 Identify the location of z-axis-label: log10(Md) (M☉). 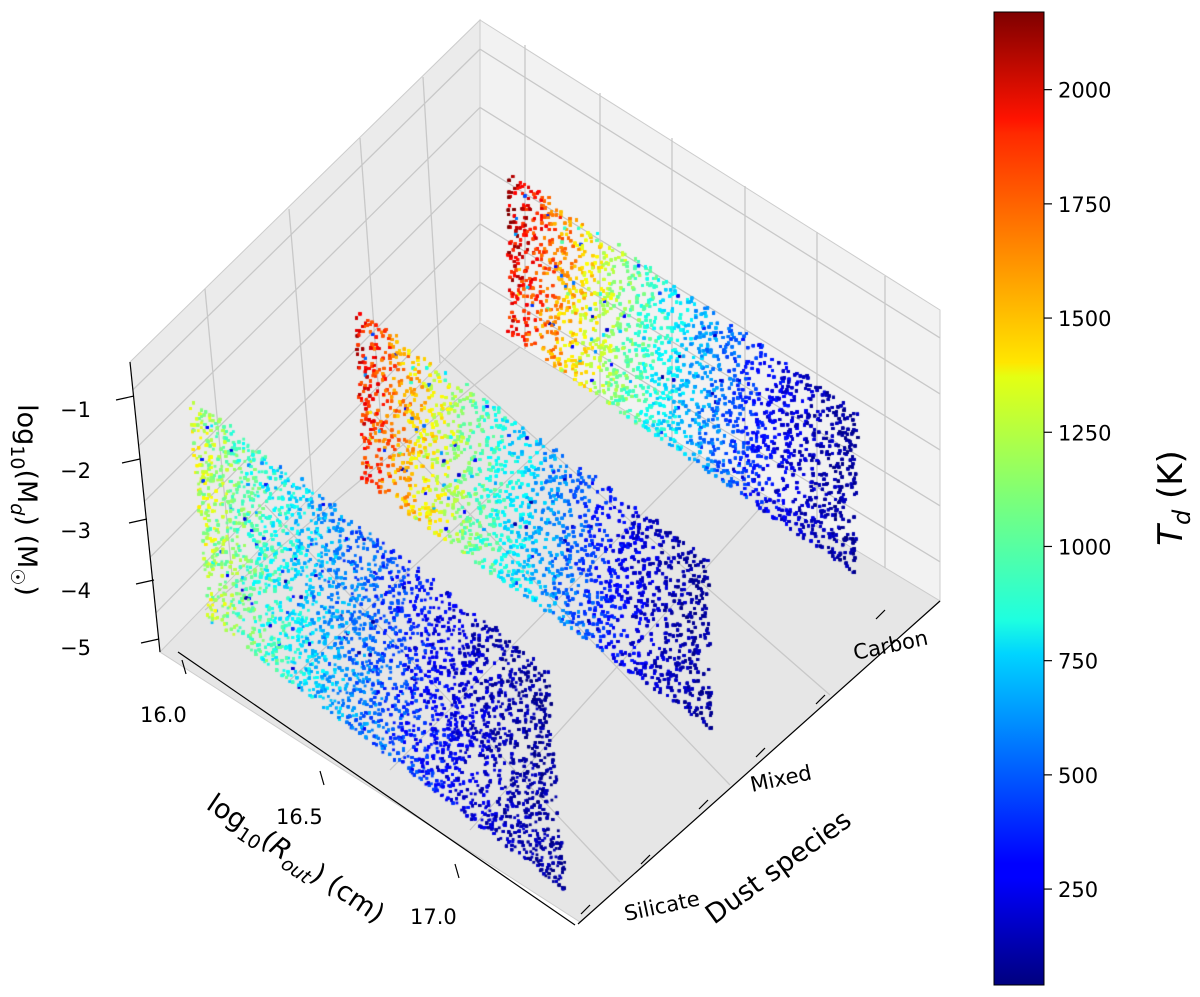
(24, 500).